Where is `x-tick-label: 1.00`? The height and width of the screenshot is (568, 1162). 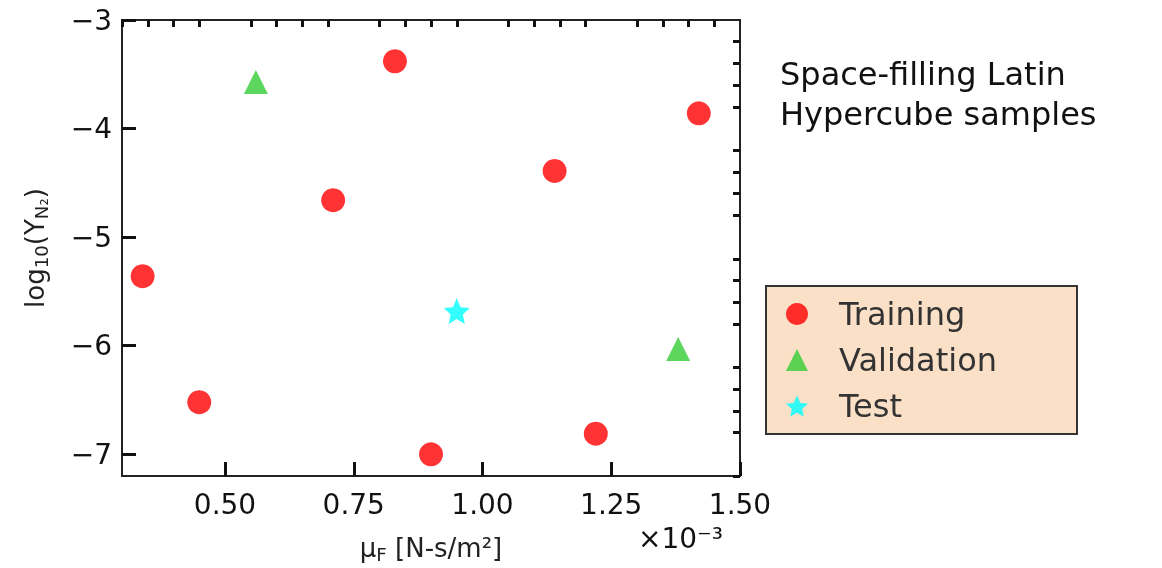
x-tick-label: 1.00 is located at coordinates (482, 504).